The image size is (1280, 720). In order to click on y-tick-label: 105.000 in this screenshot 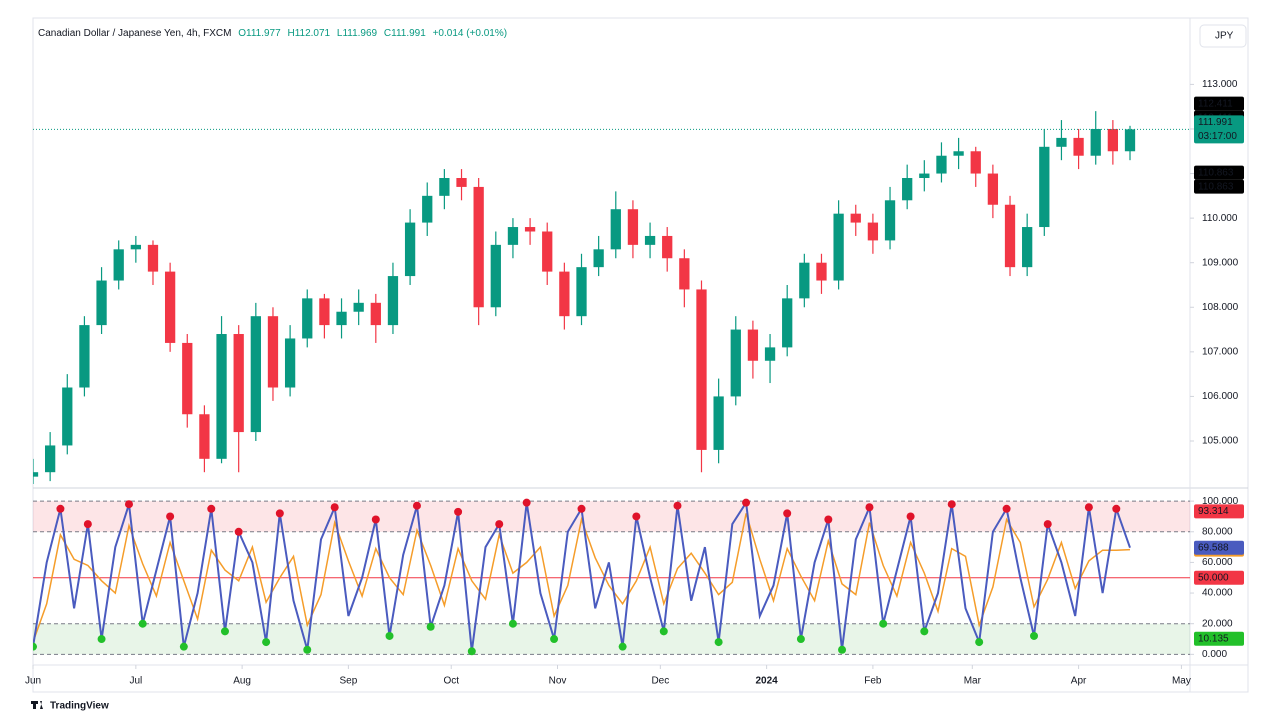, I will do `click(1220, 441)`.